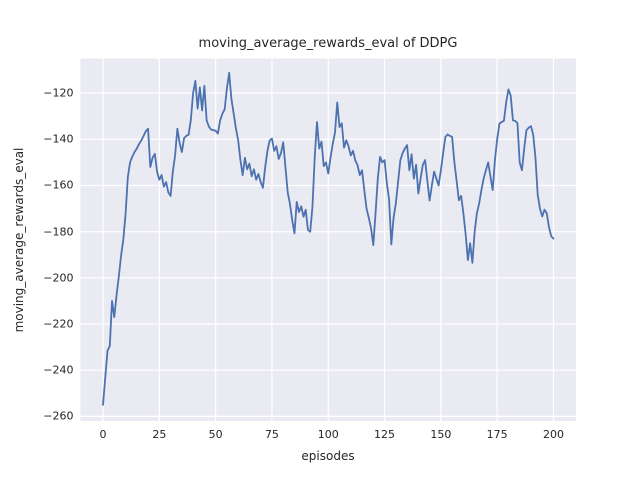 The height and width of the screenshot is (480, 640). What do you see at coordinates (553, 434) in the screenshot?
I see `x-tick-label: 200` at bounding box center [553, 434].